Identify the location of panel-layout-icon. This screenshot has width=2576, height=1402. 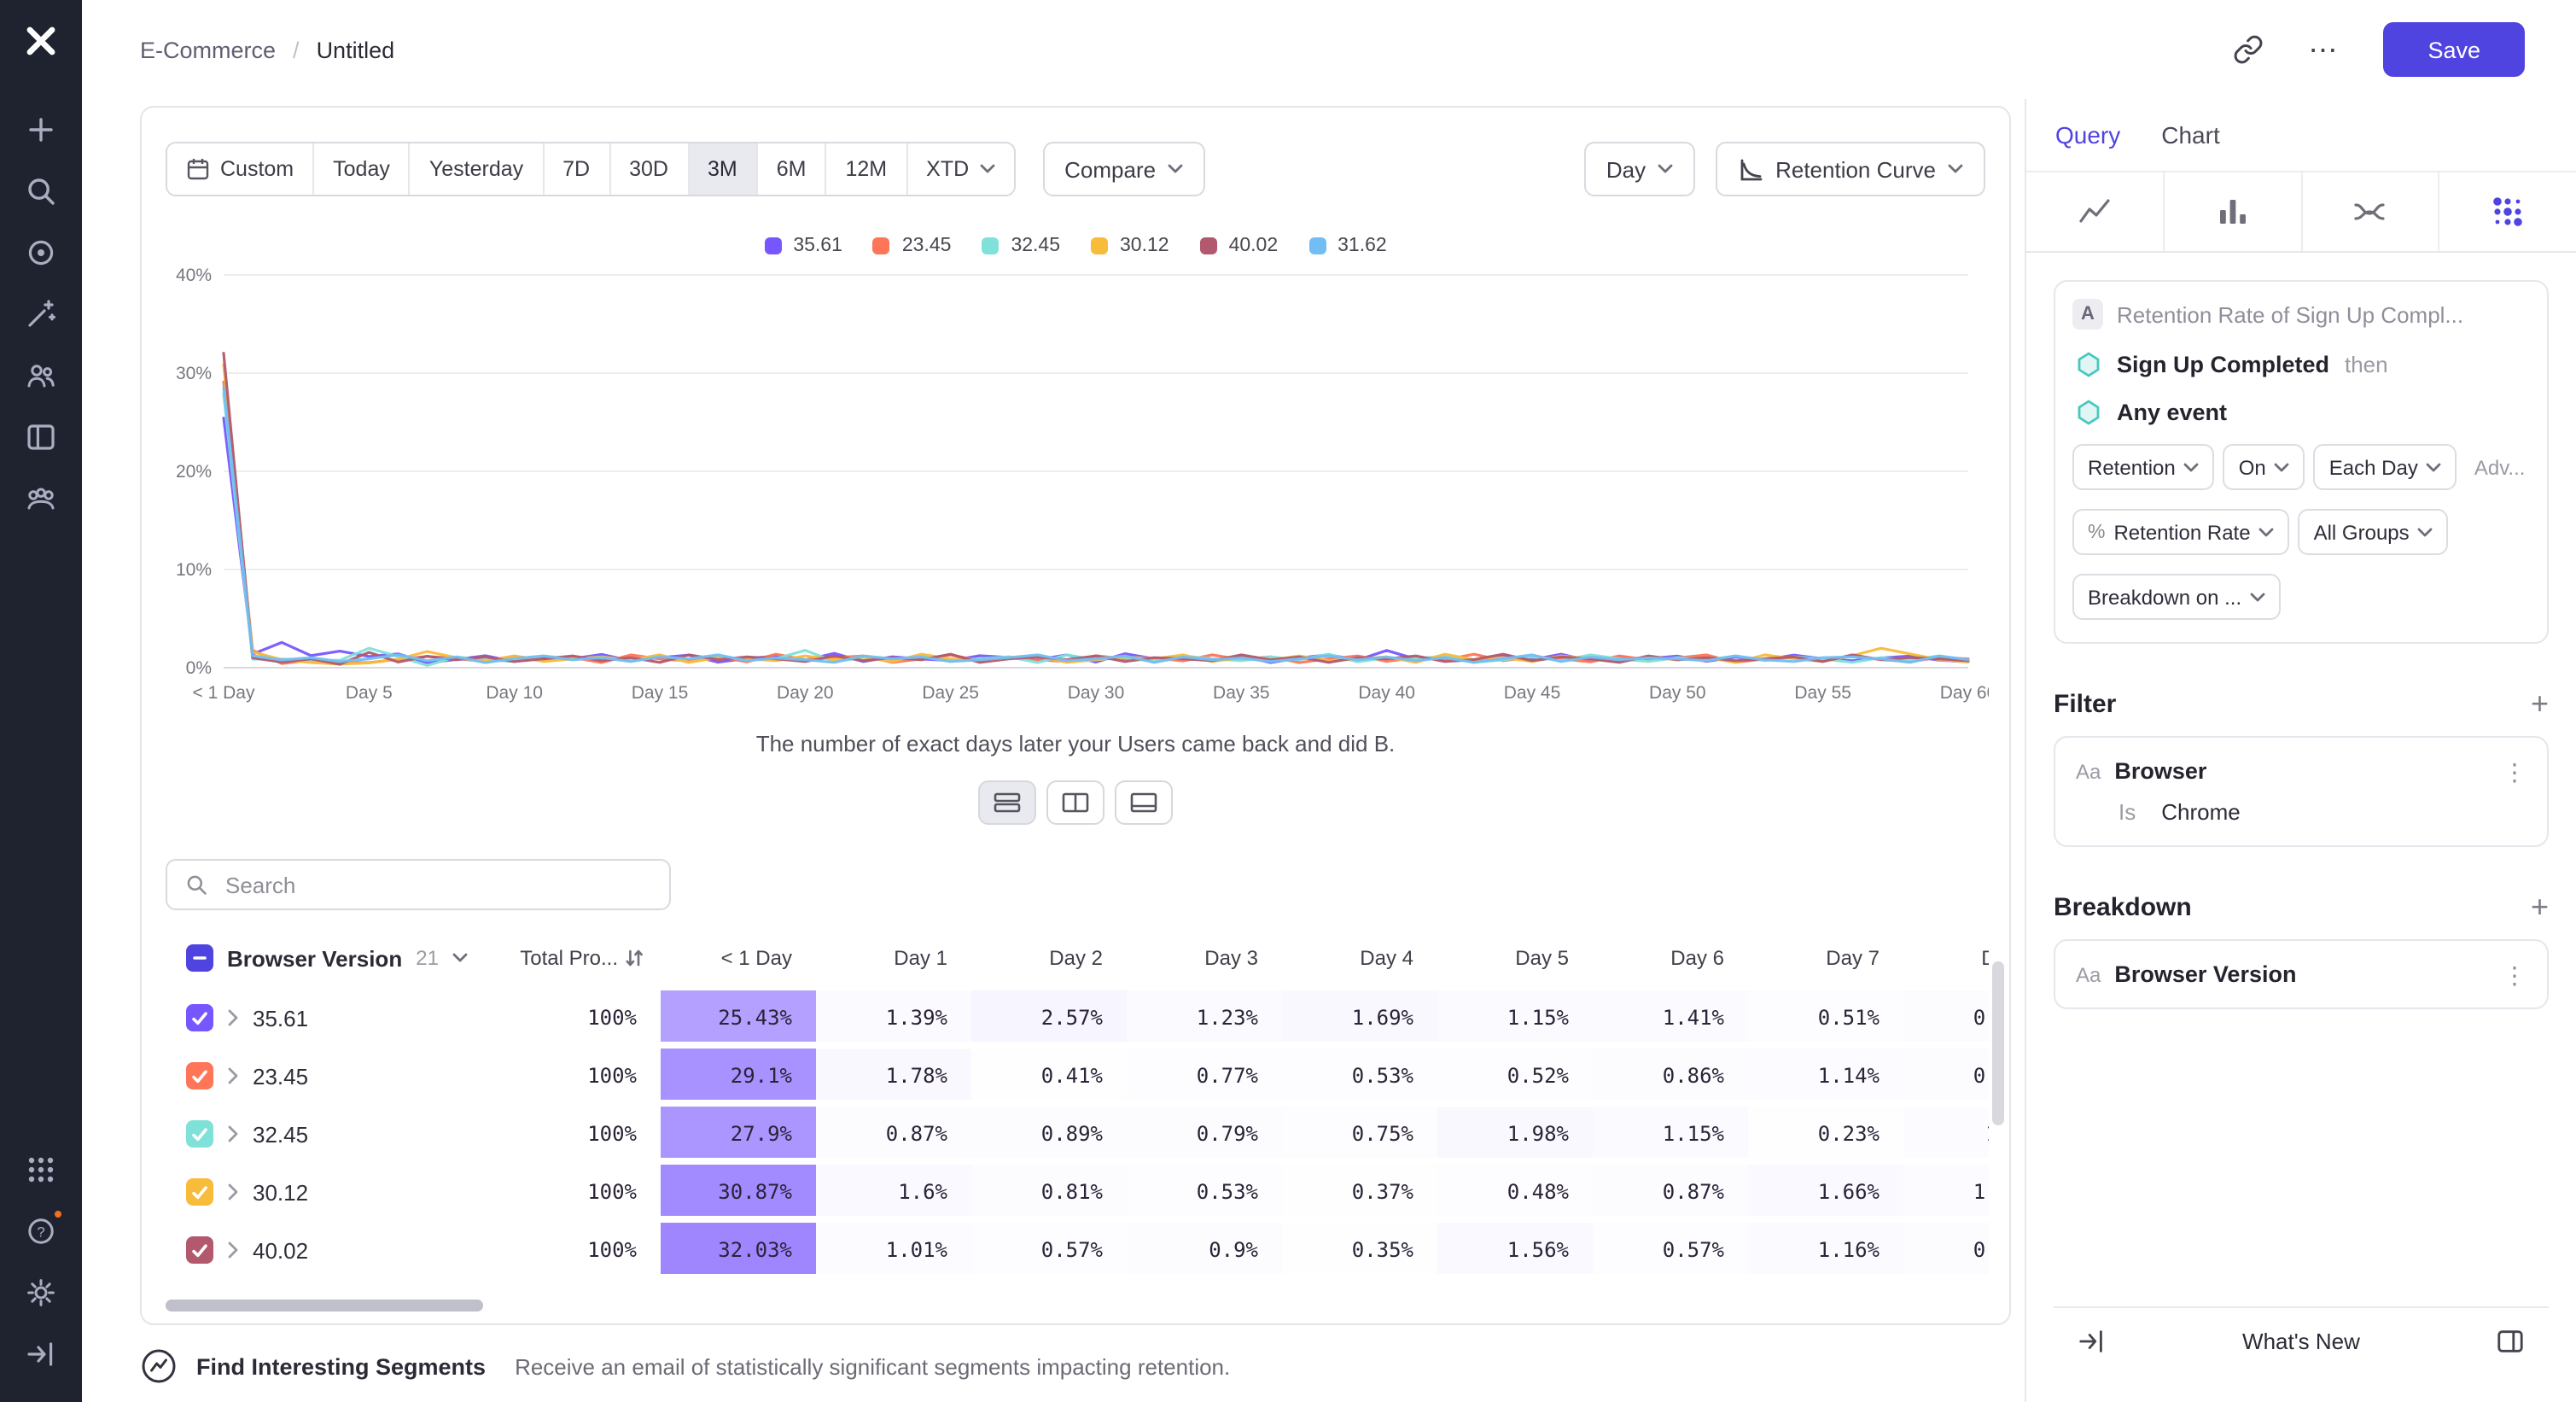
(2510, 1342).